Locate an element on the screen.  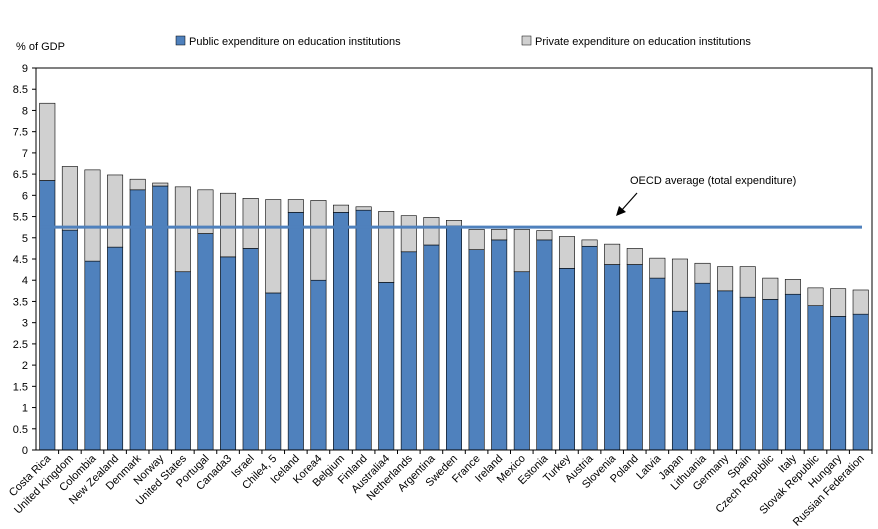
oecd-average-reference: OECD average (total expenditure) is located at coordinates (451, 202).